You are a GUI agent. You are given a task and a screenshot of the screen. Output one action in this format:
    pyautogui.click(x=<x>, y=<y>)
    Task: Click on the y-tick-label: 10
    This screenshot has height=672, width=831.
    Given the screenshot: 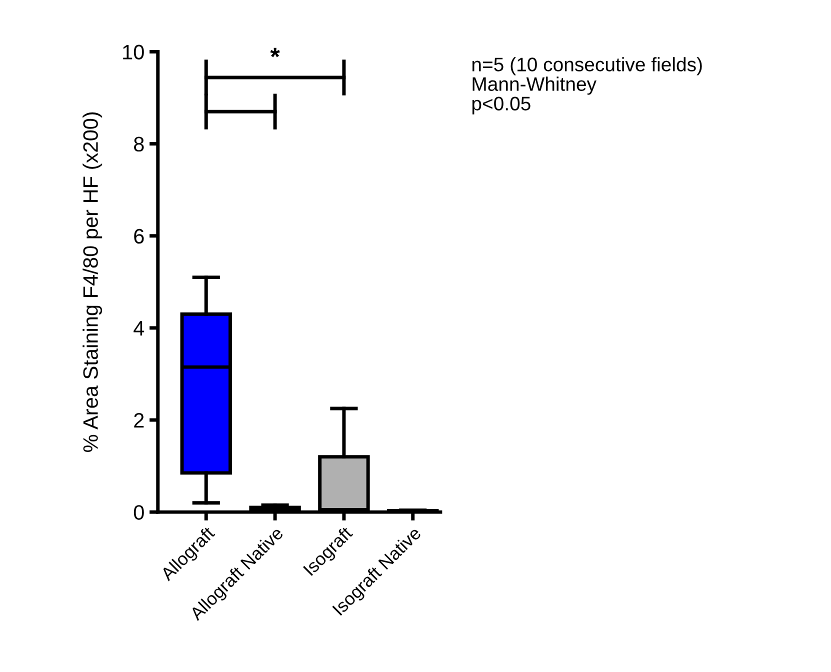 What is the action you would take?
    pyautogui.click(x=133, y=52)
    